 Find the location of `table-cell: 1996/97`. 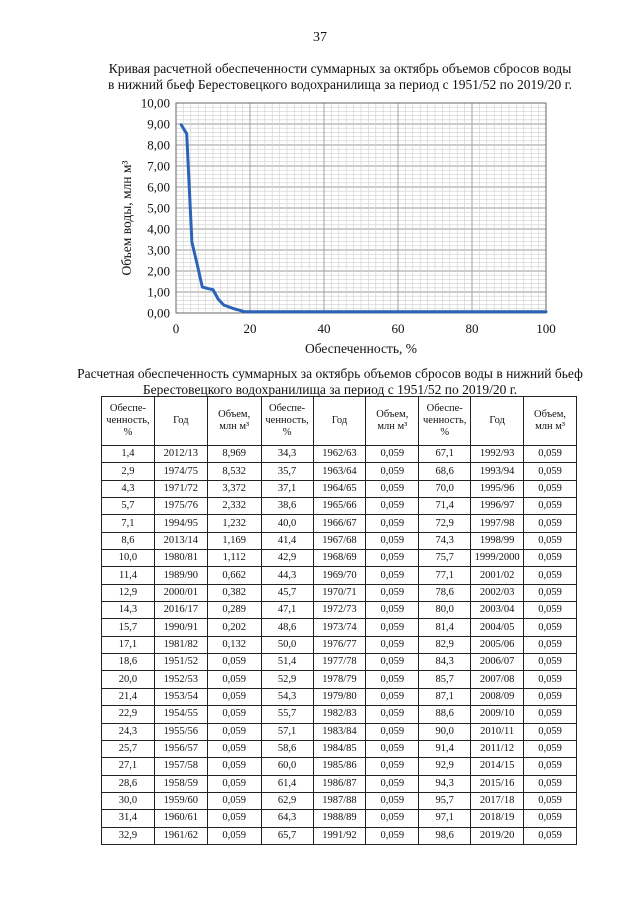

table-cell: 1996/97 is located at coordinates (497, 506).